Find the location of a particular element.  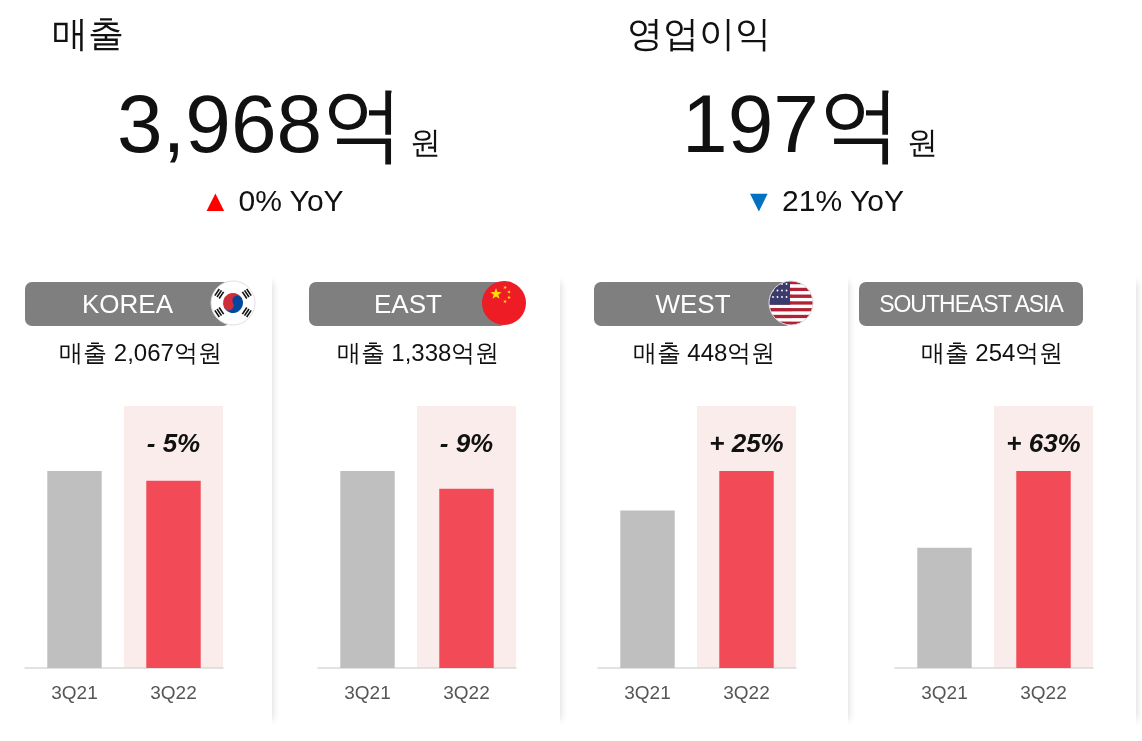

text: + 25% is located at coordinates (746, 443).